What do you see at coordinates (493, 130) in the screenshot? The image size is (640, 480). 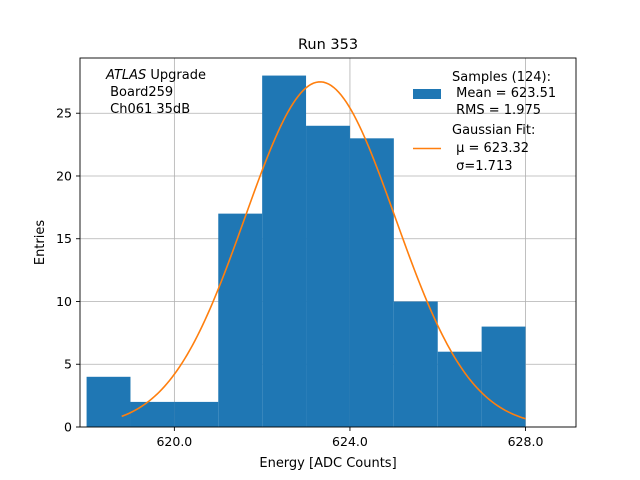 I see `legend-fit-title: Gaussian Fit:` at bounding box center [493, 130].